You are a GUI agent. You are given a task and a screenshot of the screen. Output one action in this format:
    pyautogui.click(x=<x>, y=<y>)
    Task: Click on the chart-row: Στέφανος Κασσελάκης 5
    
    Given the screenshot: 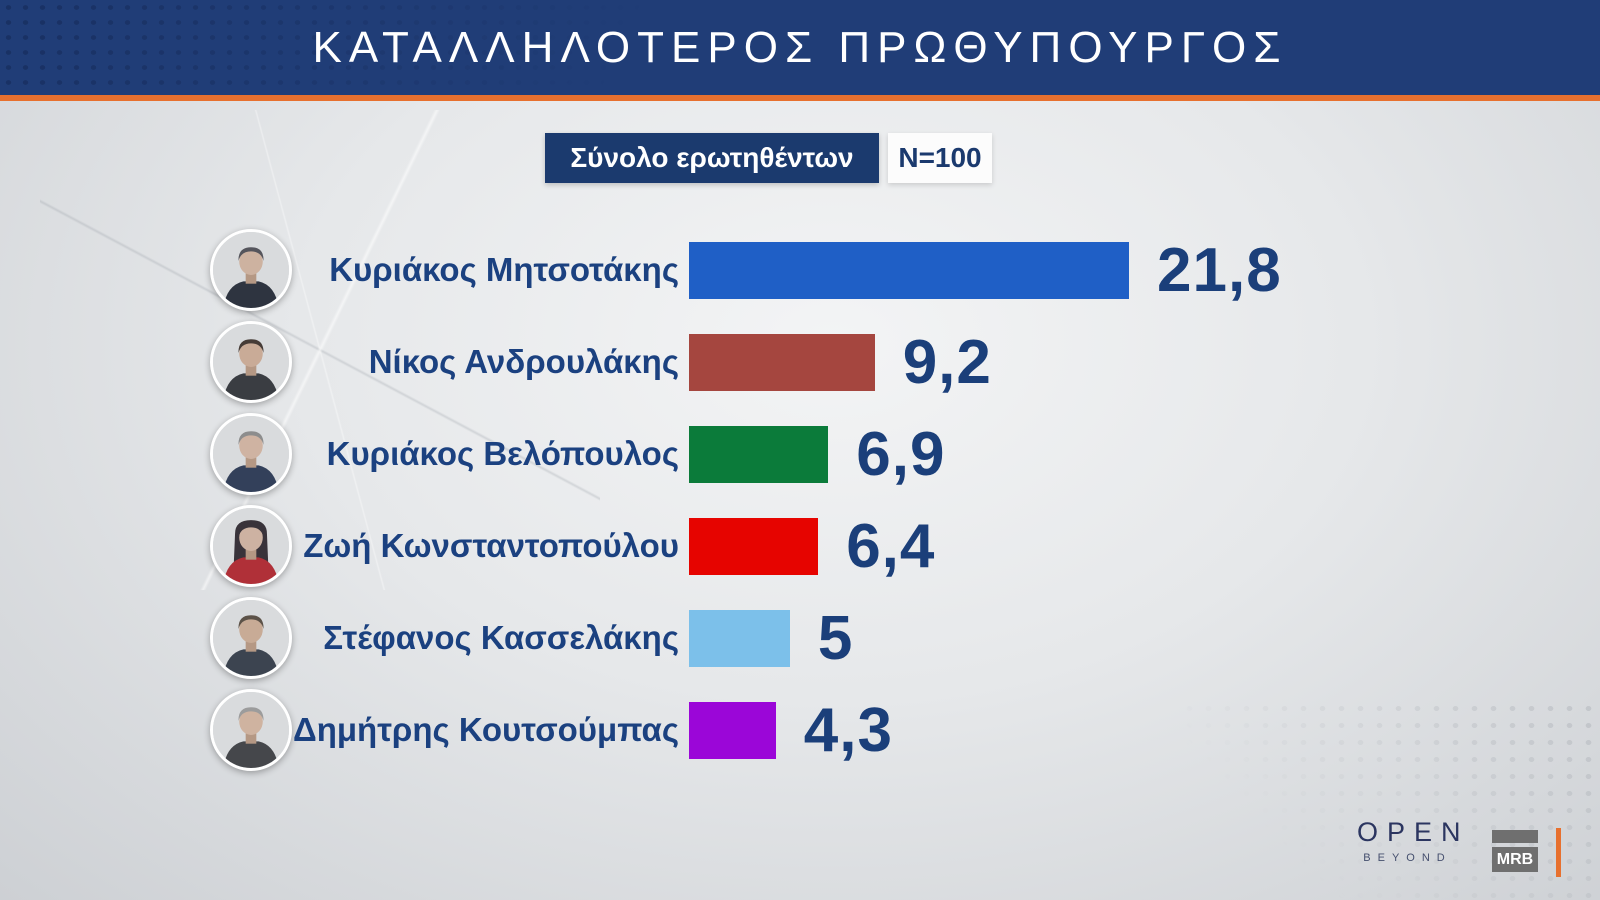 What is the action you would take?
    pyautogui.click(x=900, y=638)
    